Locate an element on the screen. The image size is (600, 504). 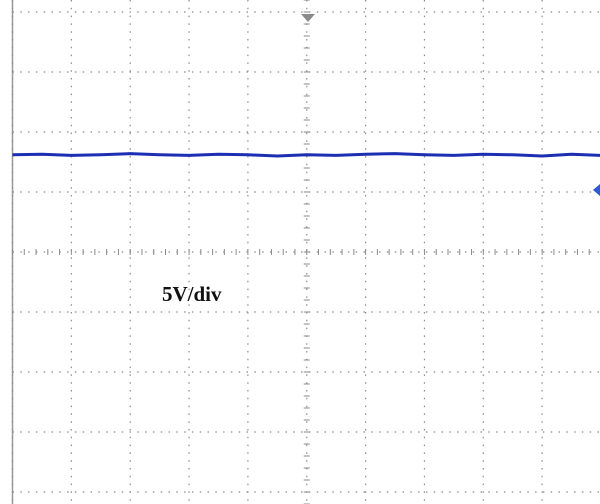
trace is located at coordinates (306, 155).